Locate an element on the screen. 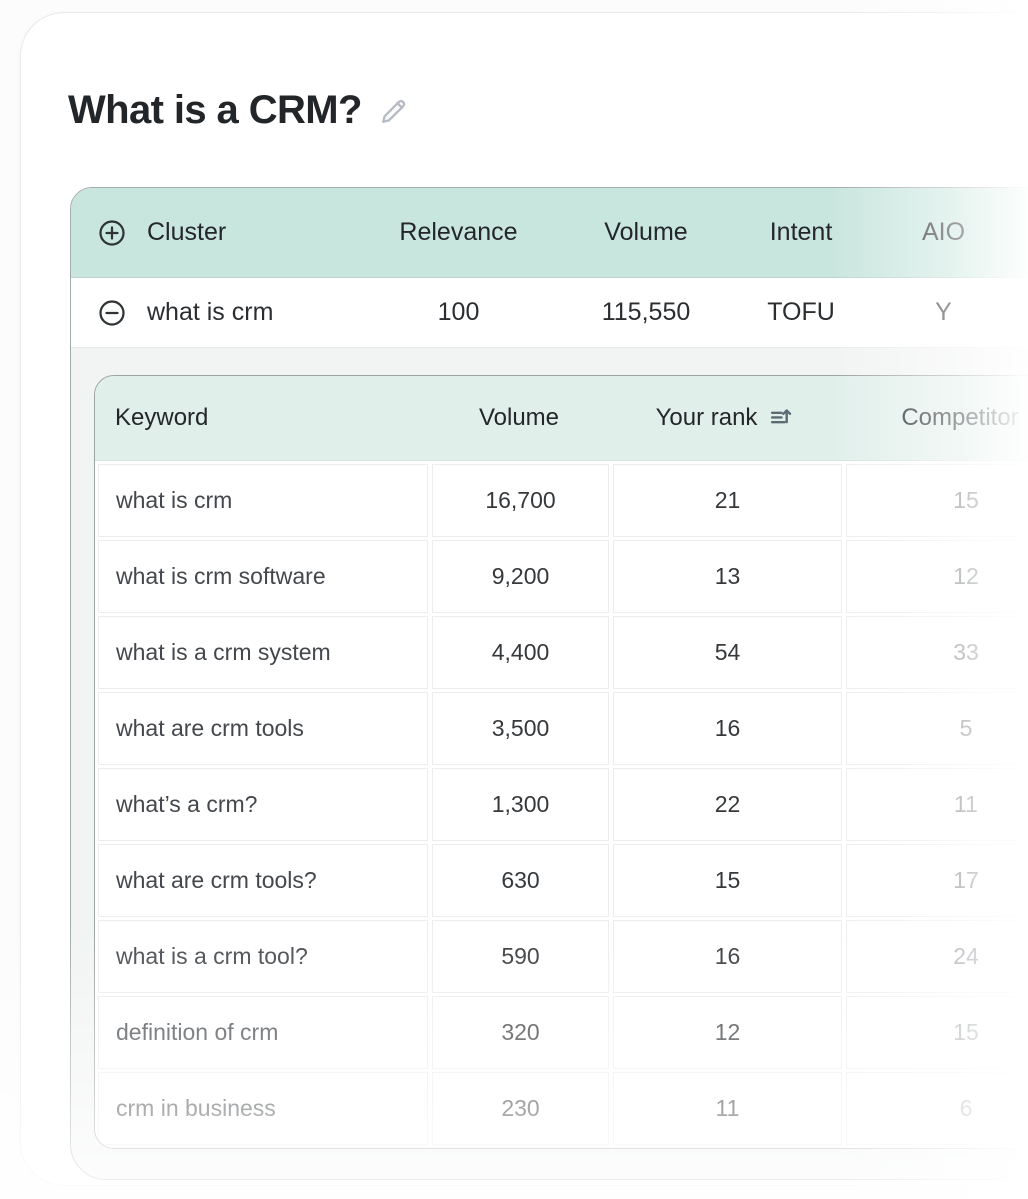  sort-ascending-icon is located at coordinates (781, 418).